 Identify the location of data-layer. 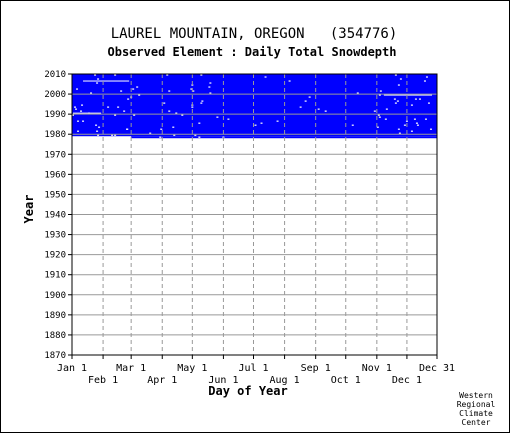
(254, 106).